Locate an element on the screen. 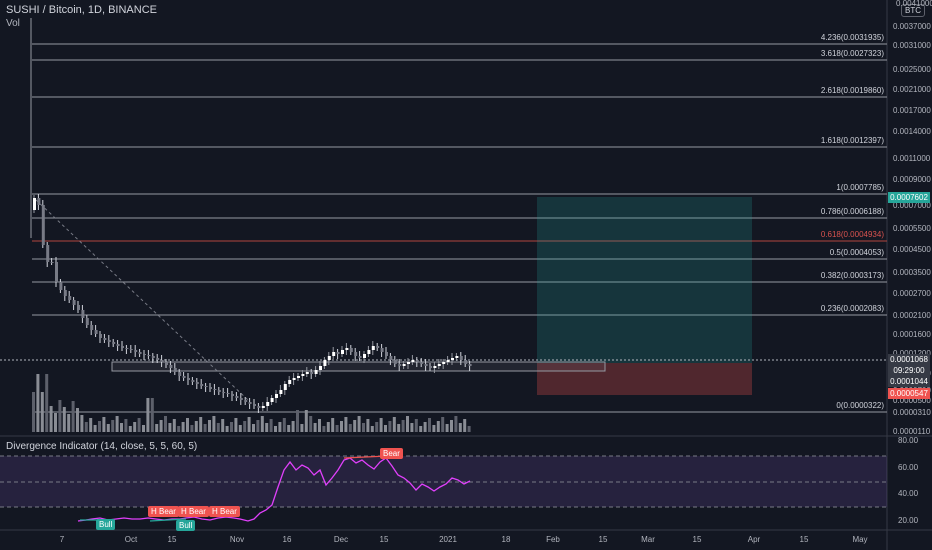 This screenshot has height=550, width=932. currency-button: BTC is located at coordinates (913, 10).